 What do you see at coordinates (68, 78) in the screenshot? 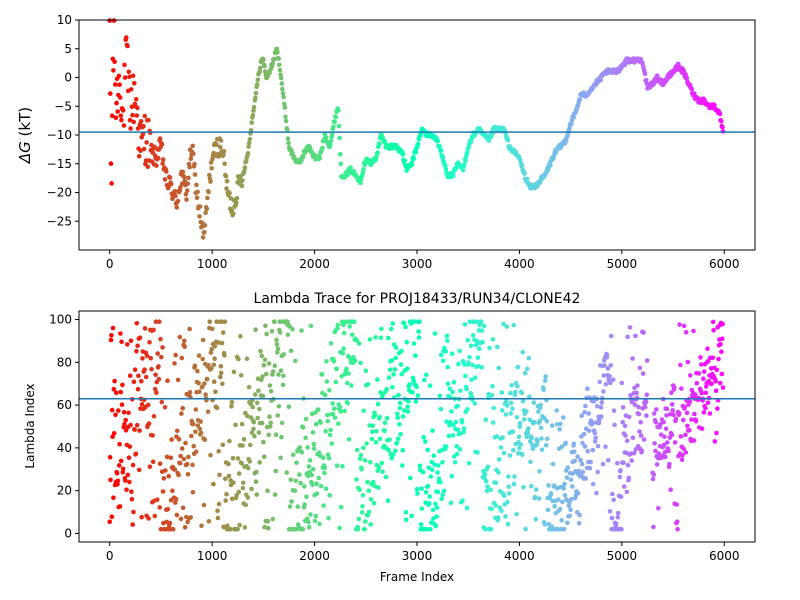
I see `delta-g-y-tick-label: 0` at bounding box center [68, 78].